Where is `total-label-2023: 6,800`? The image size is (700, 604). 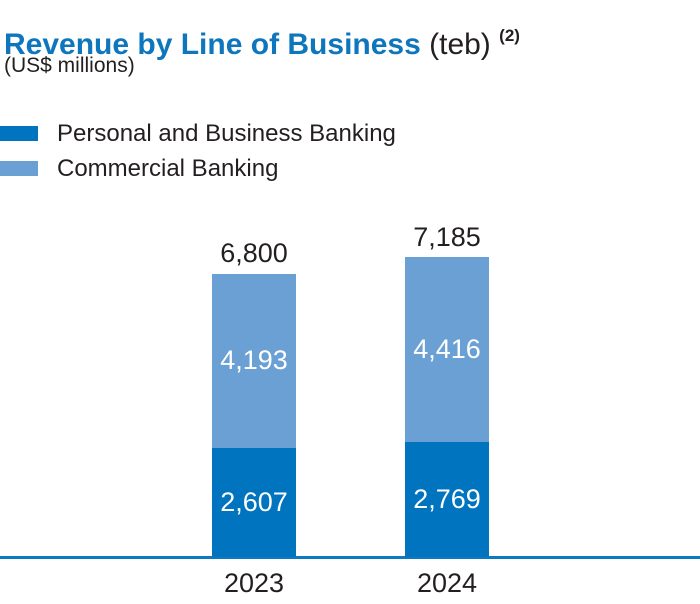
total-label-2023: 6,800 is located at coordinates (254, 252).